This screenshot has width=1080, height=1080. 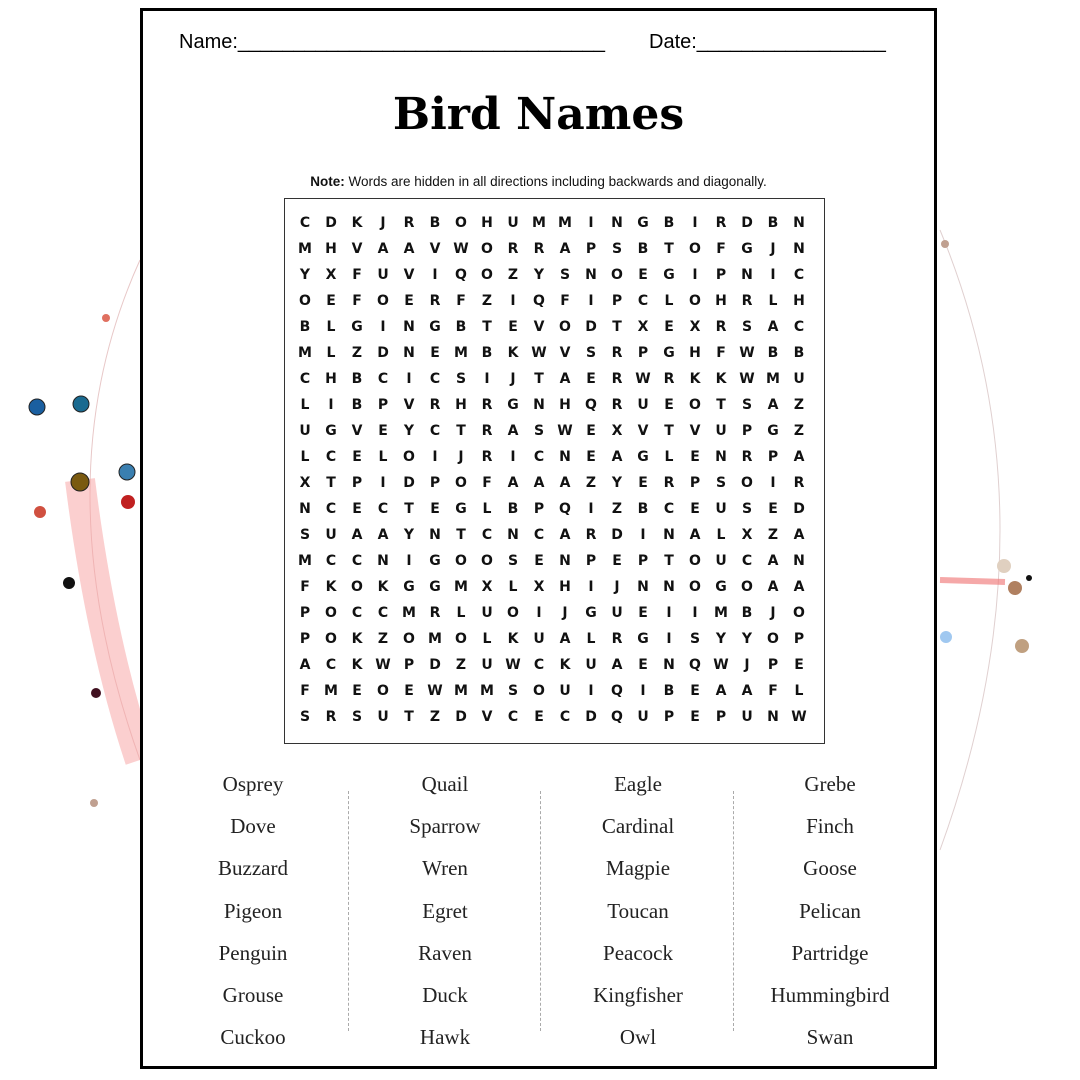 I want to click on date-field: Date:_________________, so click(x=767, y=42).